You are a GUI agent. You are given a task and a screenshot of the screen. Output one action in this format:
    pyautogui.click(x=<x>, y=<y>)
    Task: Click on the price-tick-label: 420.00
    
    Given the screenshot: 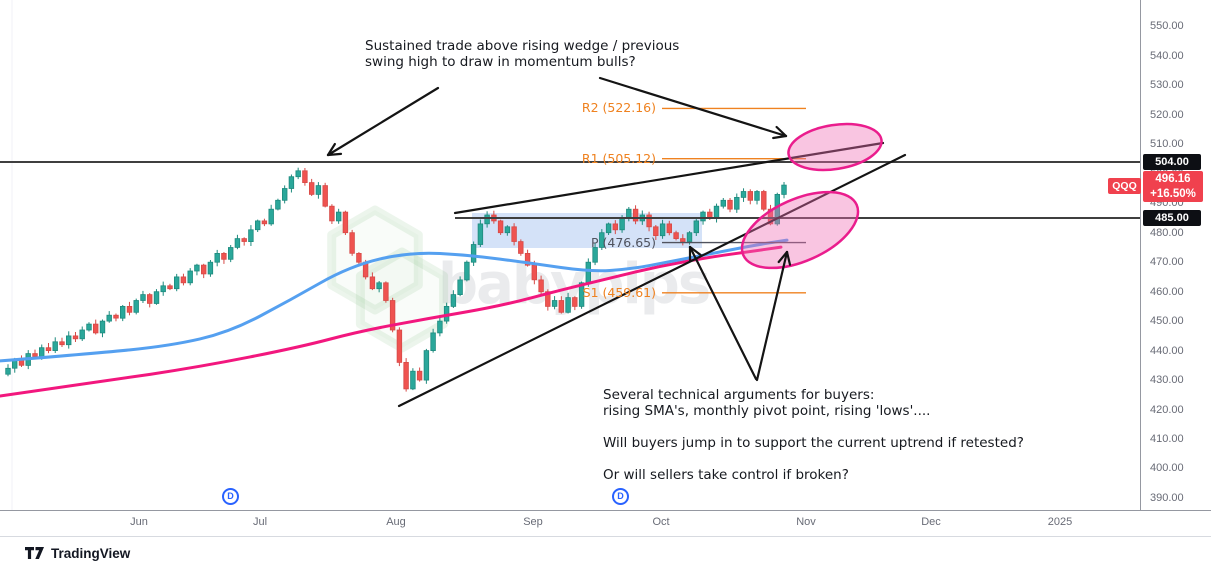 What is the action you would take?
    pyautogui.click(x=1167, y=409)
    